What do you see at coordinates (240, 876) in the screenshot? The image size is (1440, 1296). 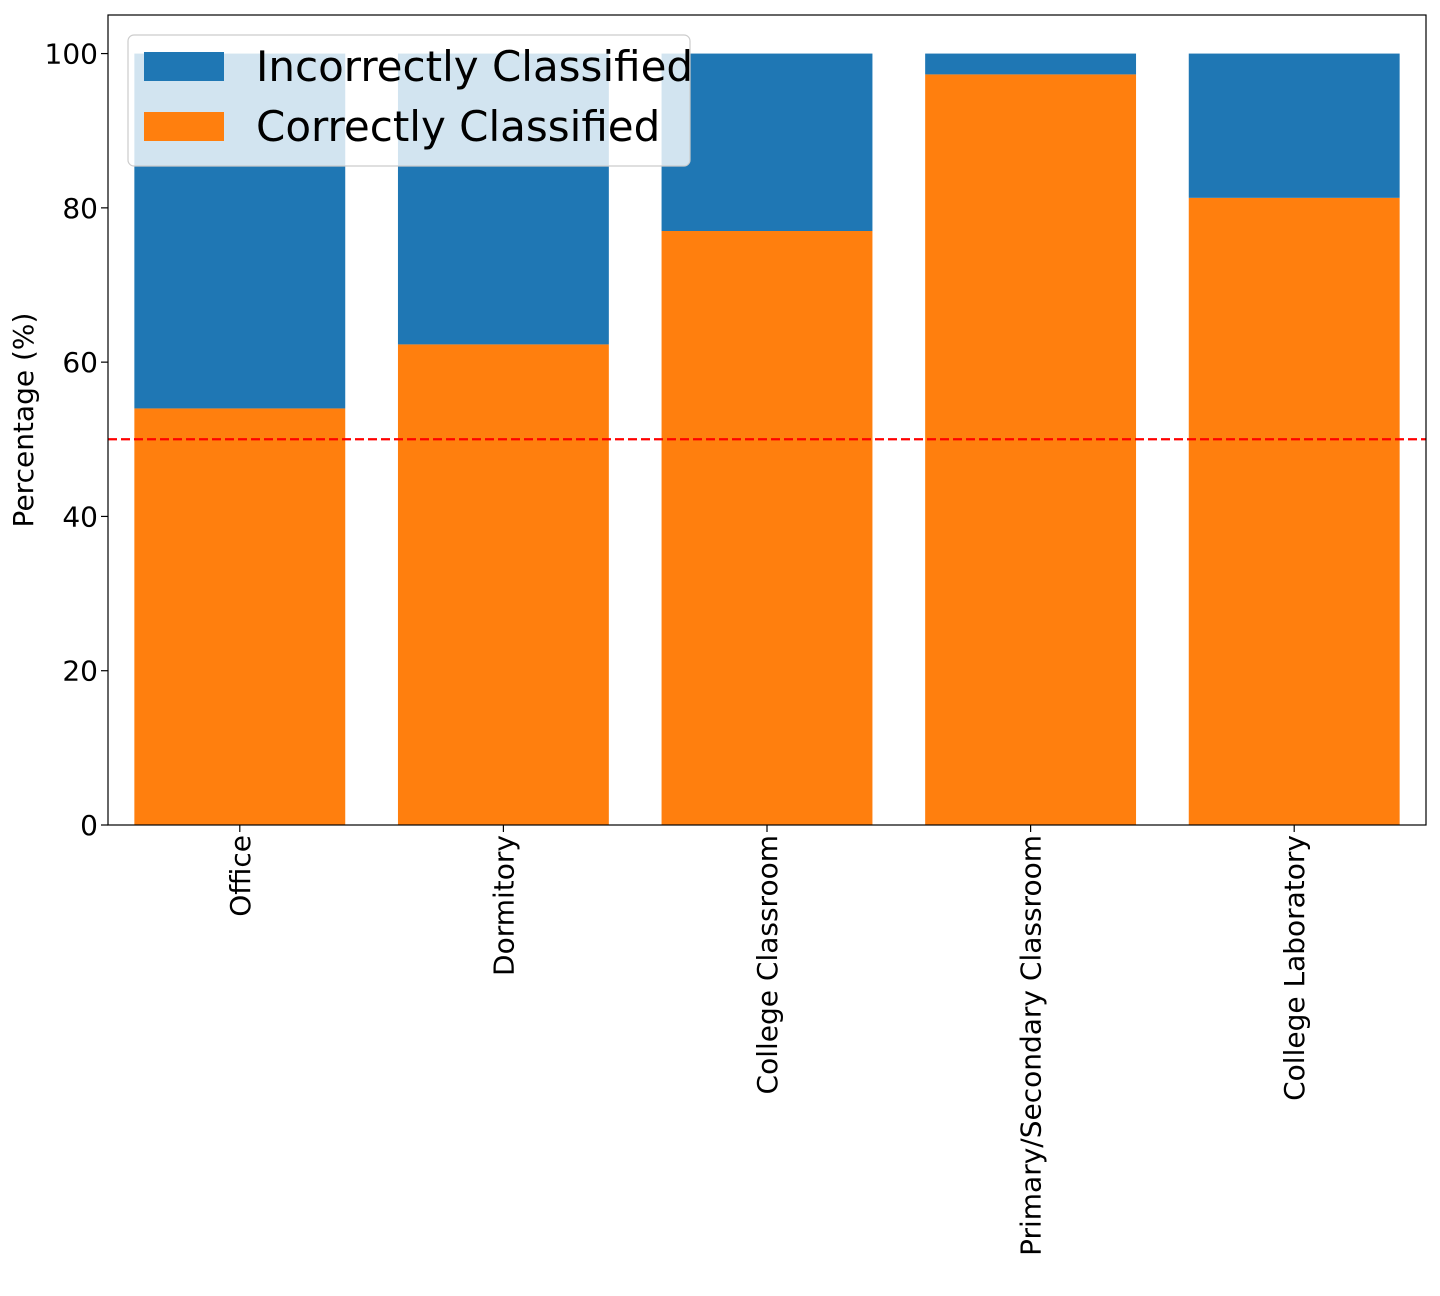 I see `x-tick-label: Office` at bounding box center [240, 876].